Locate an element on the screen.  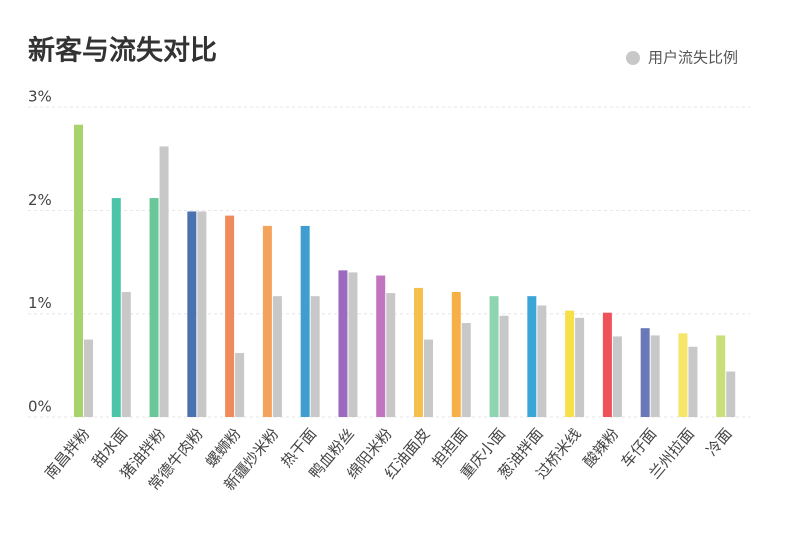
y-tick-label: 0% is located at coordinates (40, 407).